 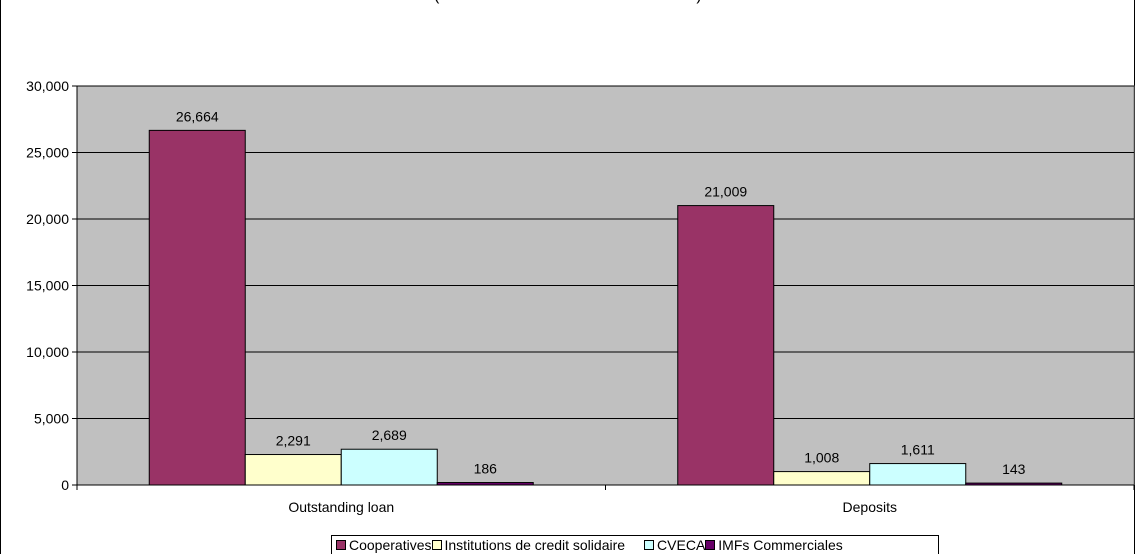 I want to click on data-label: 1,611, so click(x=918, y=450).